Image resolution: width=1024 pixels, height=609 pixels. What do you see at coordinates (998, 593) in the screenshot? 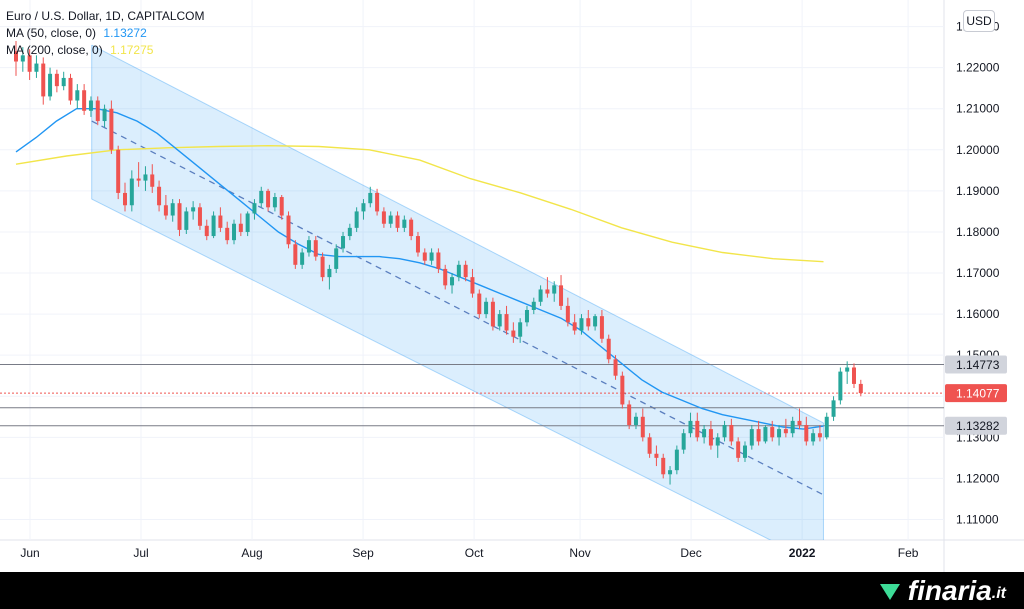
I see `brand-tld: .it` at bounding box center [998, 593].